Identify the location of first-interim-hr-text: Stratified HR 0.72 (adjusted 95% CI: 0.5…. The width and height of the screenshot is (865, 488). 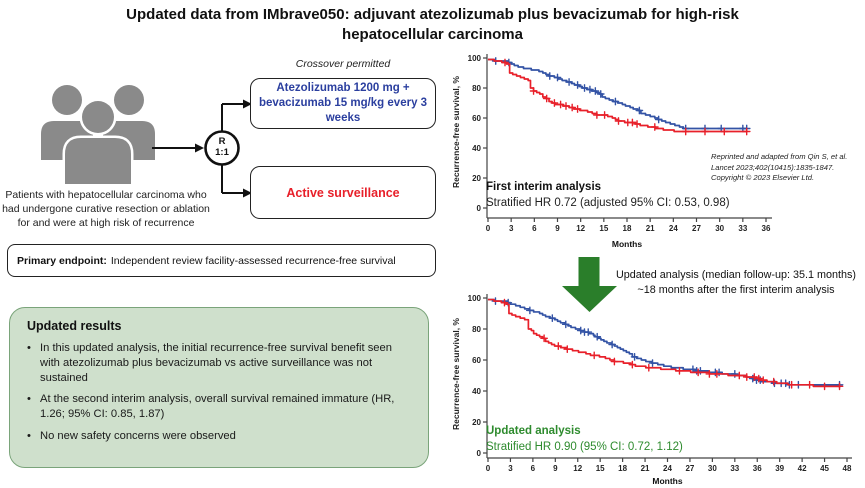
(608, 203).